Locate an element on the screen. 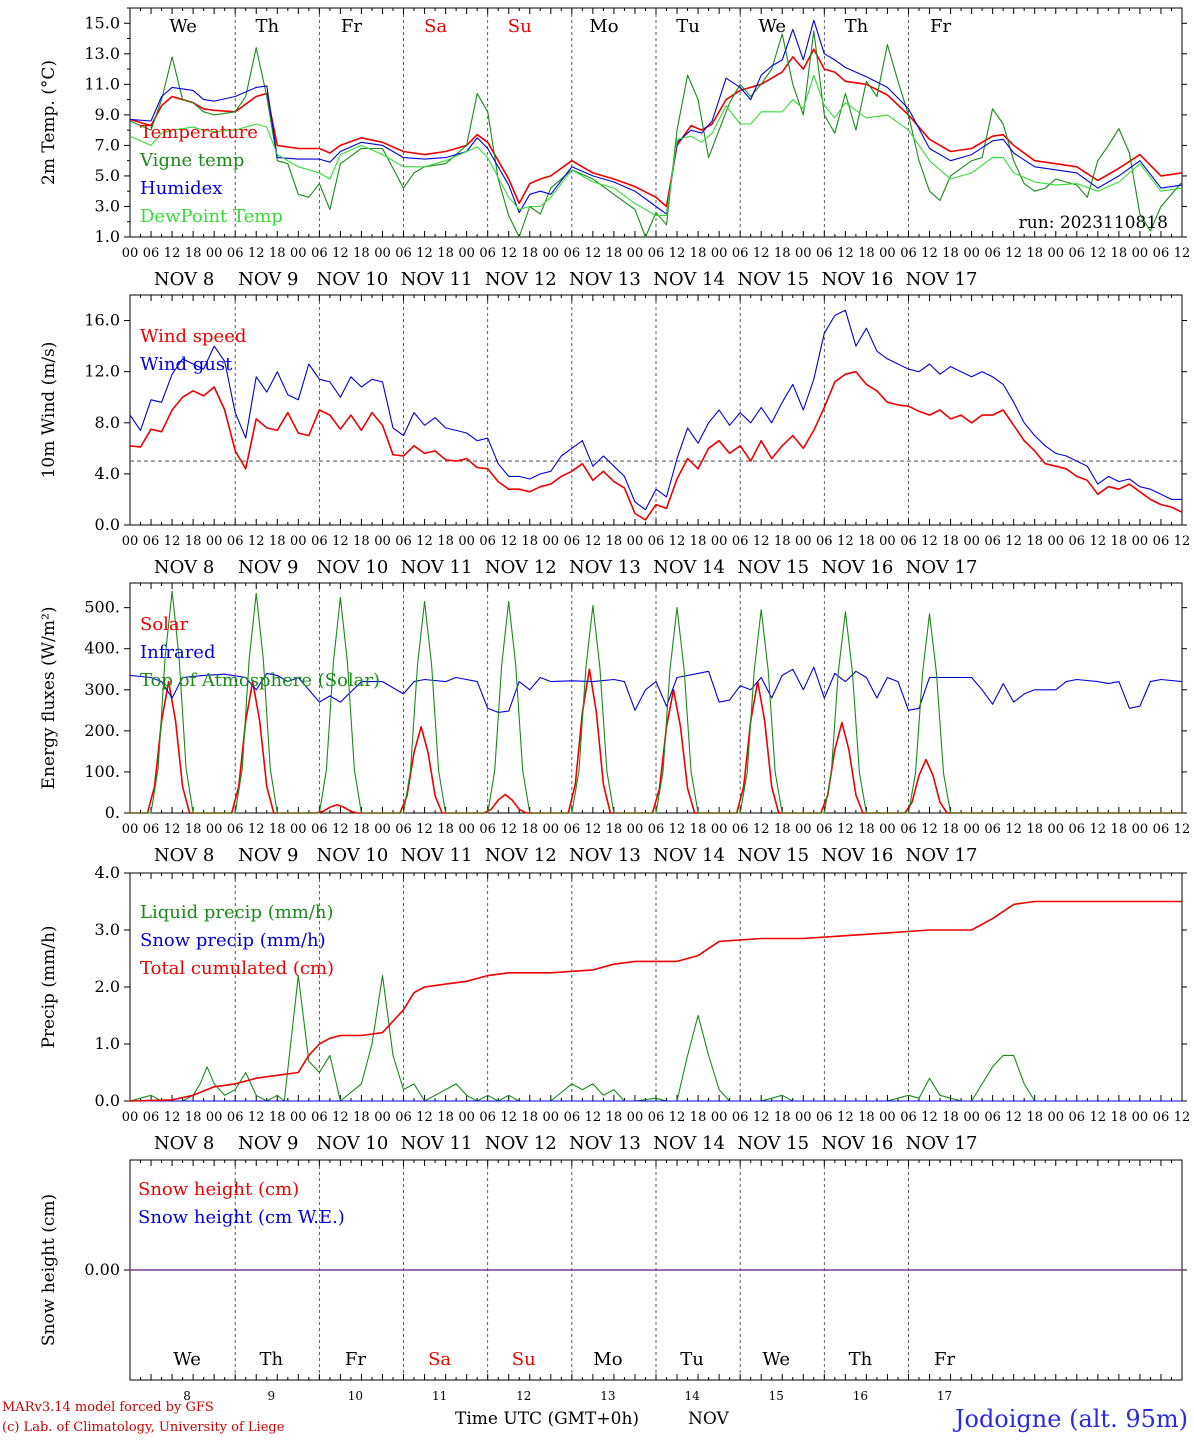 The height and width of the screenshot is (1440, 1194). y-tick-label: 9.0 is located at coordinates (107, 114).